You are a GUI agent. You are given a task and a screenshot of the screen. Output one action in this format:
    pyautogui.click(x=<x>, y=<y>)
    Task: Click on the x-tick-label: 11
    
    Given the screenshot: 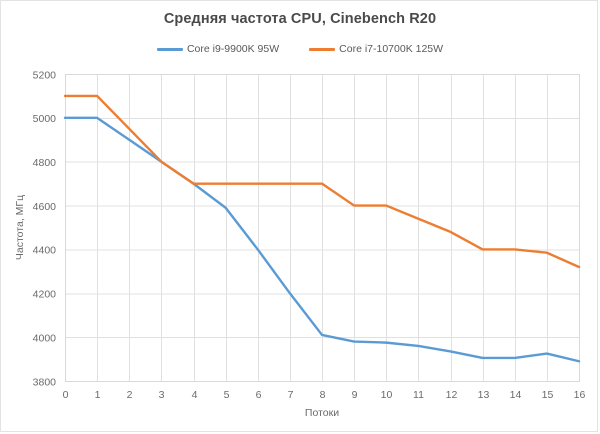 What is the action you would take?
    pyautogui.click(x=418, y=395)
    